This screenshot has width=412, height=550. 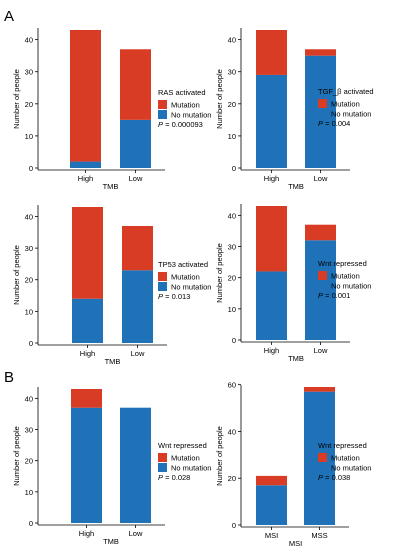 What do you see at coordinates (334, 123) in the screenshot?
I see `p-value: P = 0.004` at bounding box center [334, 123].